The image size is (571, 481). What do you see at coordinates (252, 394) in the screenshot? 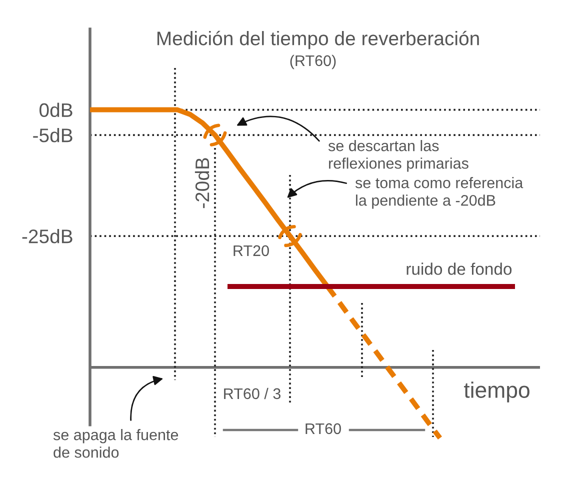
I see `annotation: RT60 / 3` at bounding box center [252, 394].